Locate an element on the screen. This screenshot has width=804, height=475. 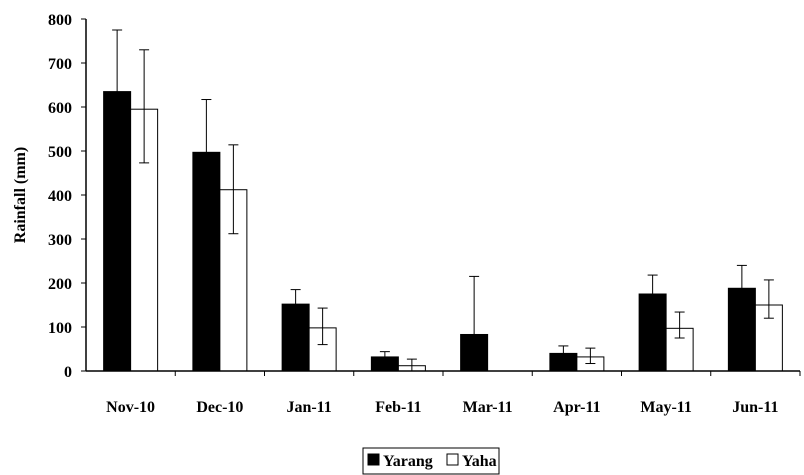
x-tick-label: Jun-11 is located at coordinates (755, 407).